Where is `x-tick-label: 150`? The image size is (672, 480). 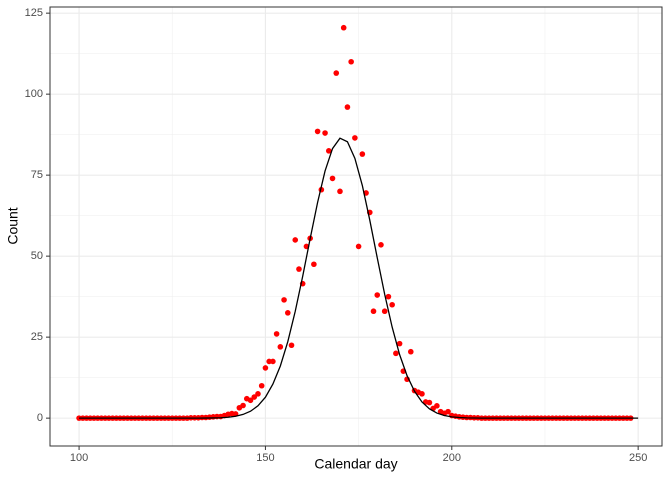 x-tick-label: 150 is located at coordinates (265, 458).